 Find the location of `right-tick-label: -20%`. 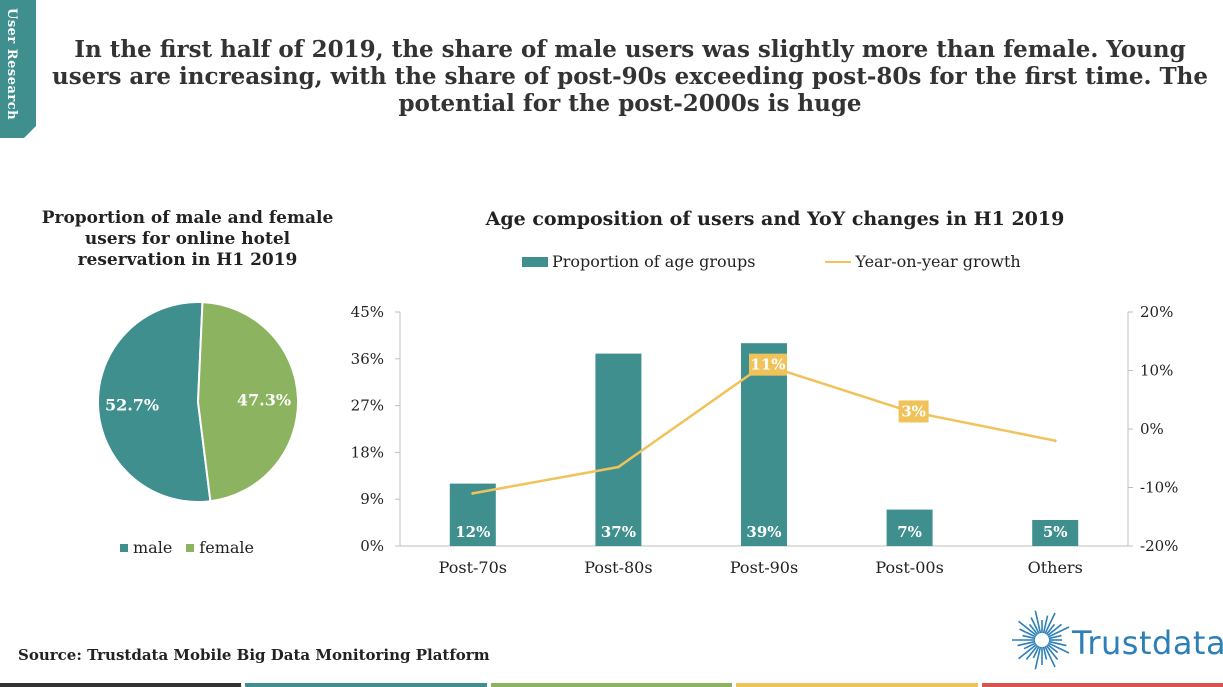

right-tick-label: -20% is located at coordinates (1159, 546).